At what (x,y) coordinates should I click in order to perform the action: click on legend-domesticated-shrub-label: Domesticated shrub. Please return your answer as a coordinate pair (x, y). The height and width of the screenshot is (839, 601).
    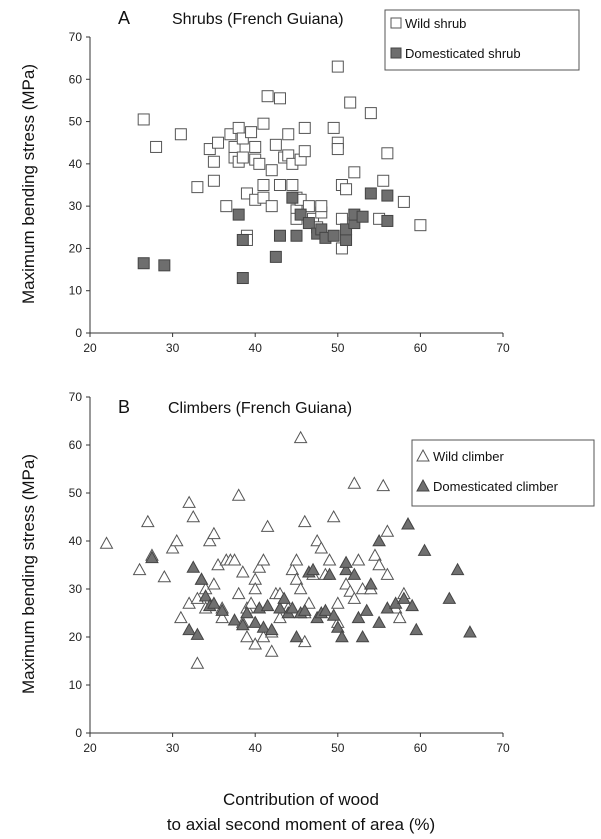
    Looking at the image, I should click on (463, 53).